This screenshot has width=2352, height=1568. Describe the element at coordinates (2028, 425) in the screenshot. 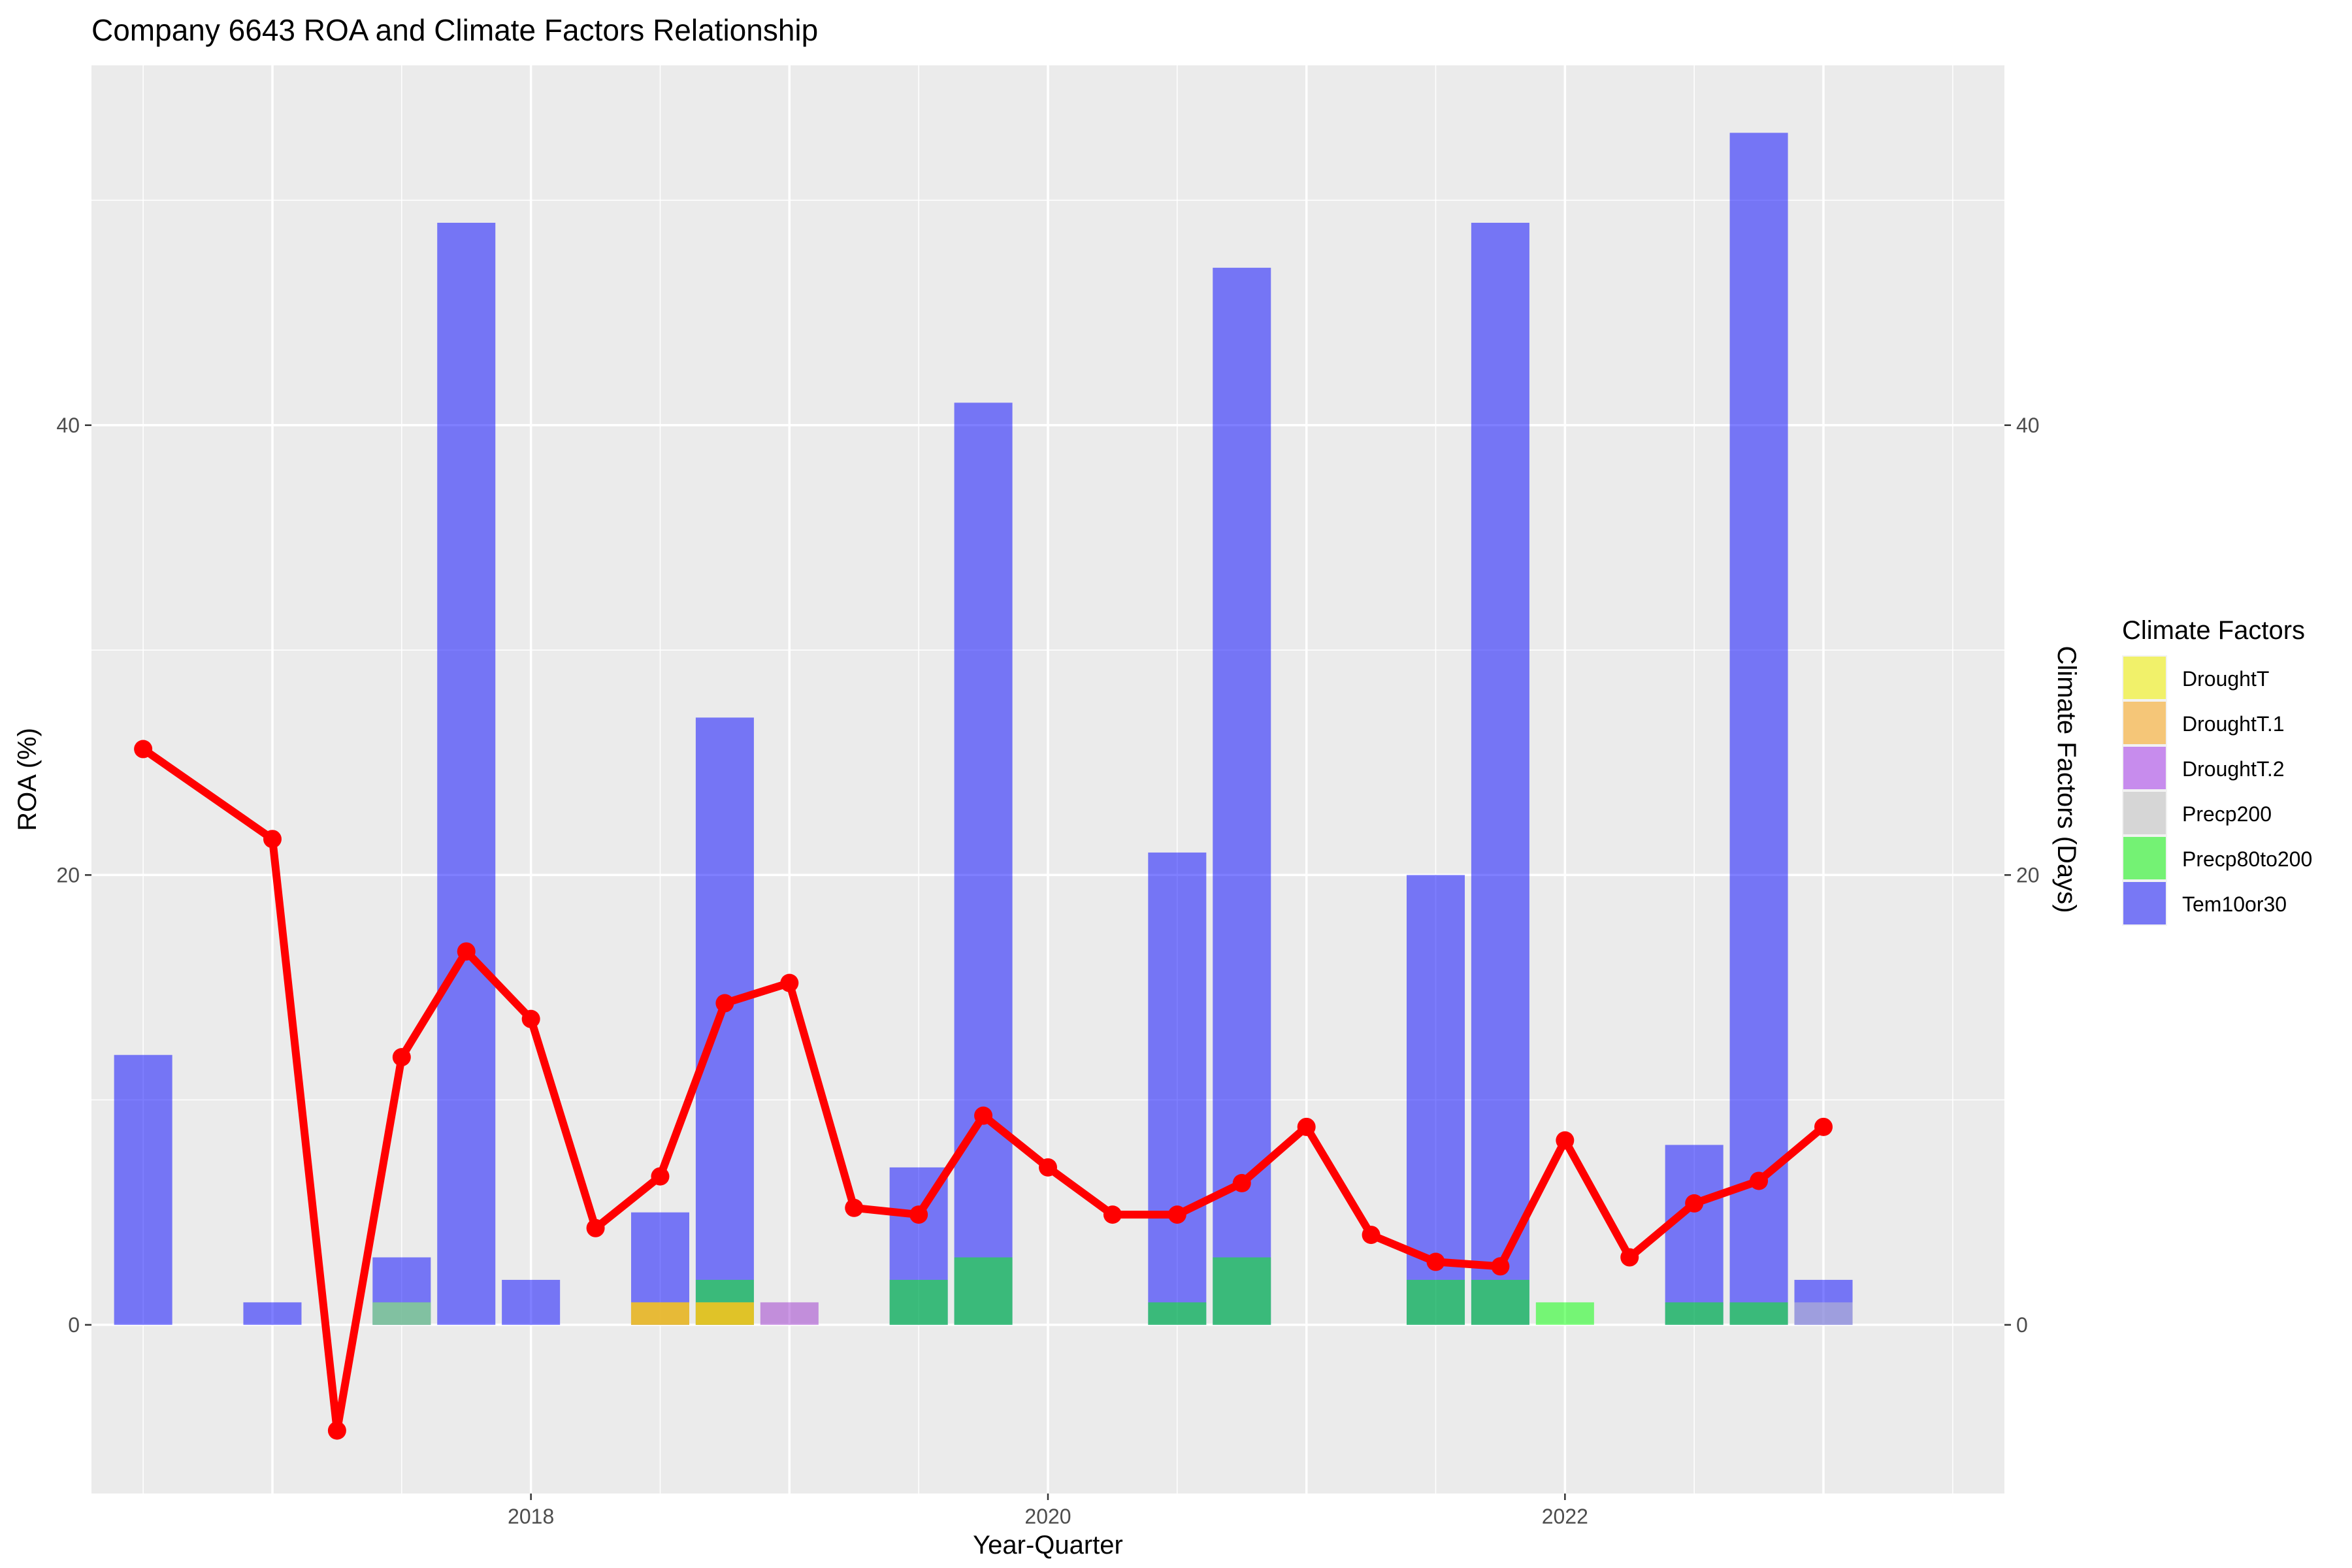

I see `y-tick-label-right: 40` at that location.